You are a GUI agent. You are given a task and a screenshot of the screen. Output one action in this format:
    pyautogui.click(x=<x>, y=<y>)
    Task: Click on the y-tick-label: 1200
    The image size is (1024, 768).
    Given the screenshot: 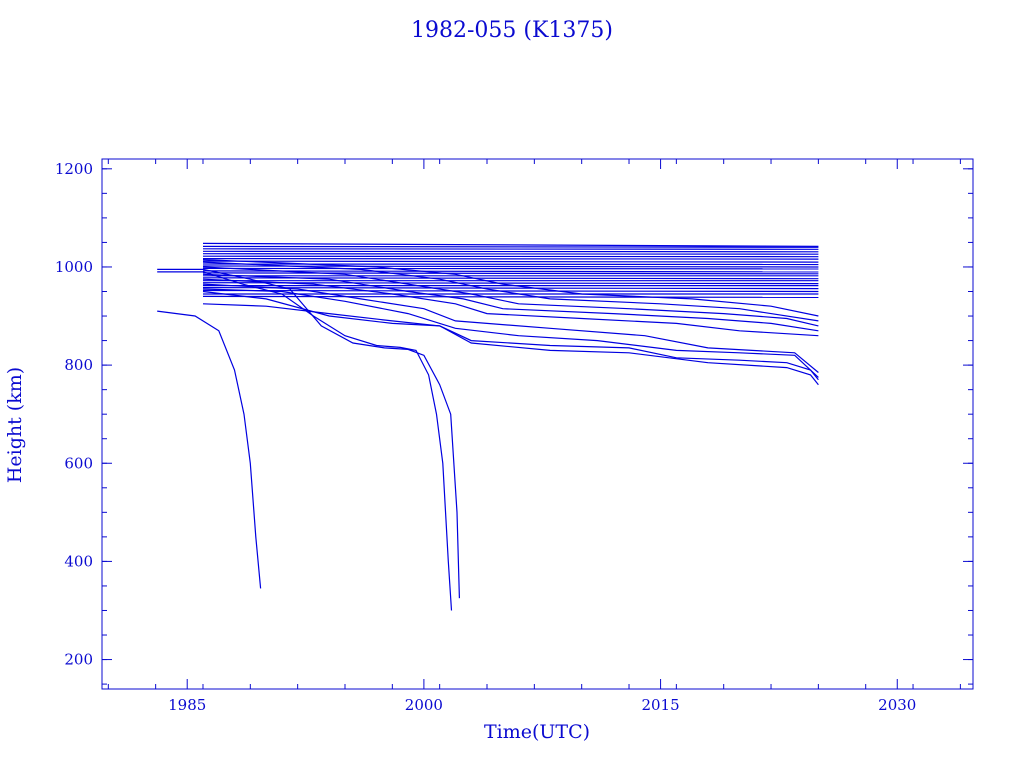 What is the action you would take?
    pyautogui.click(x=74, y=169)
    